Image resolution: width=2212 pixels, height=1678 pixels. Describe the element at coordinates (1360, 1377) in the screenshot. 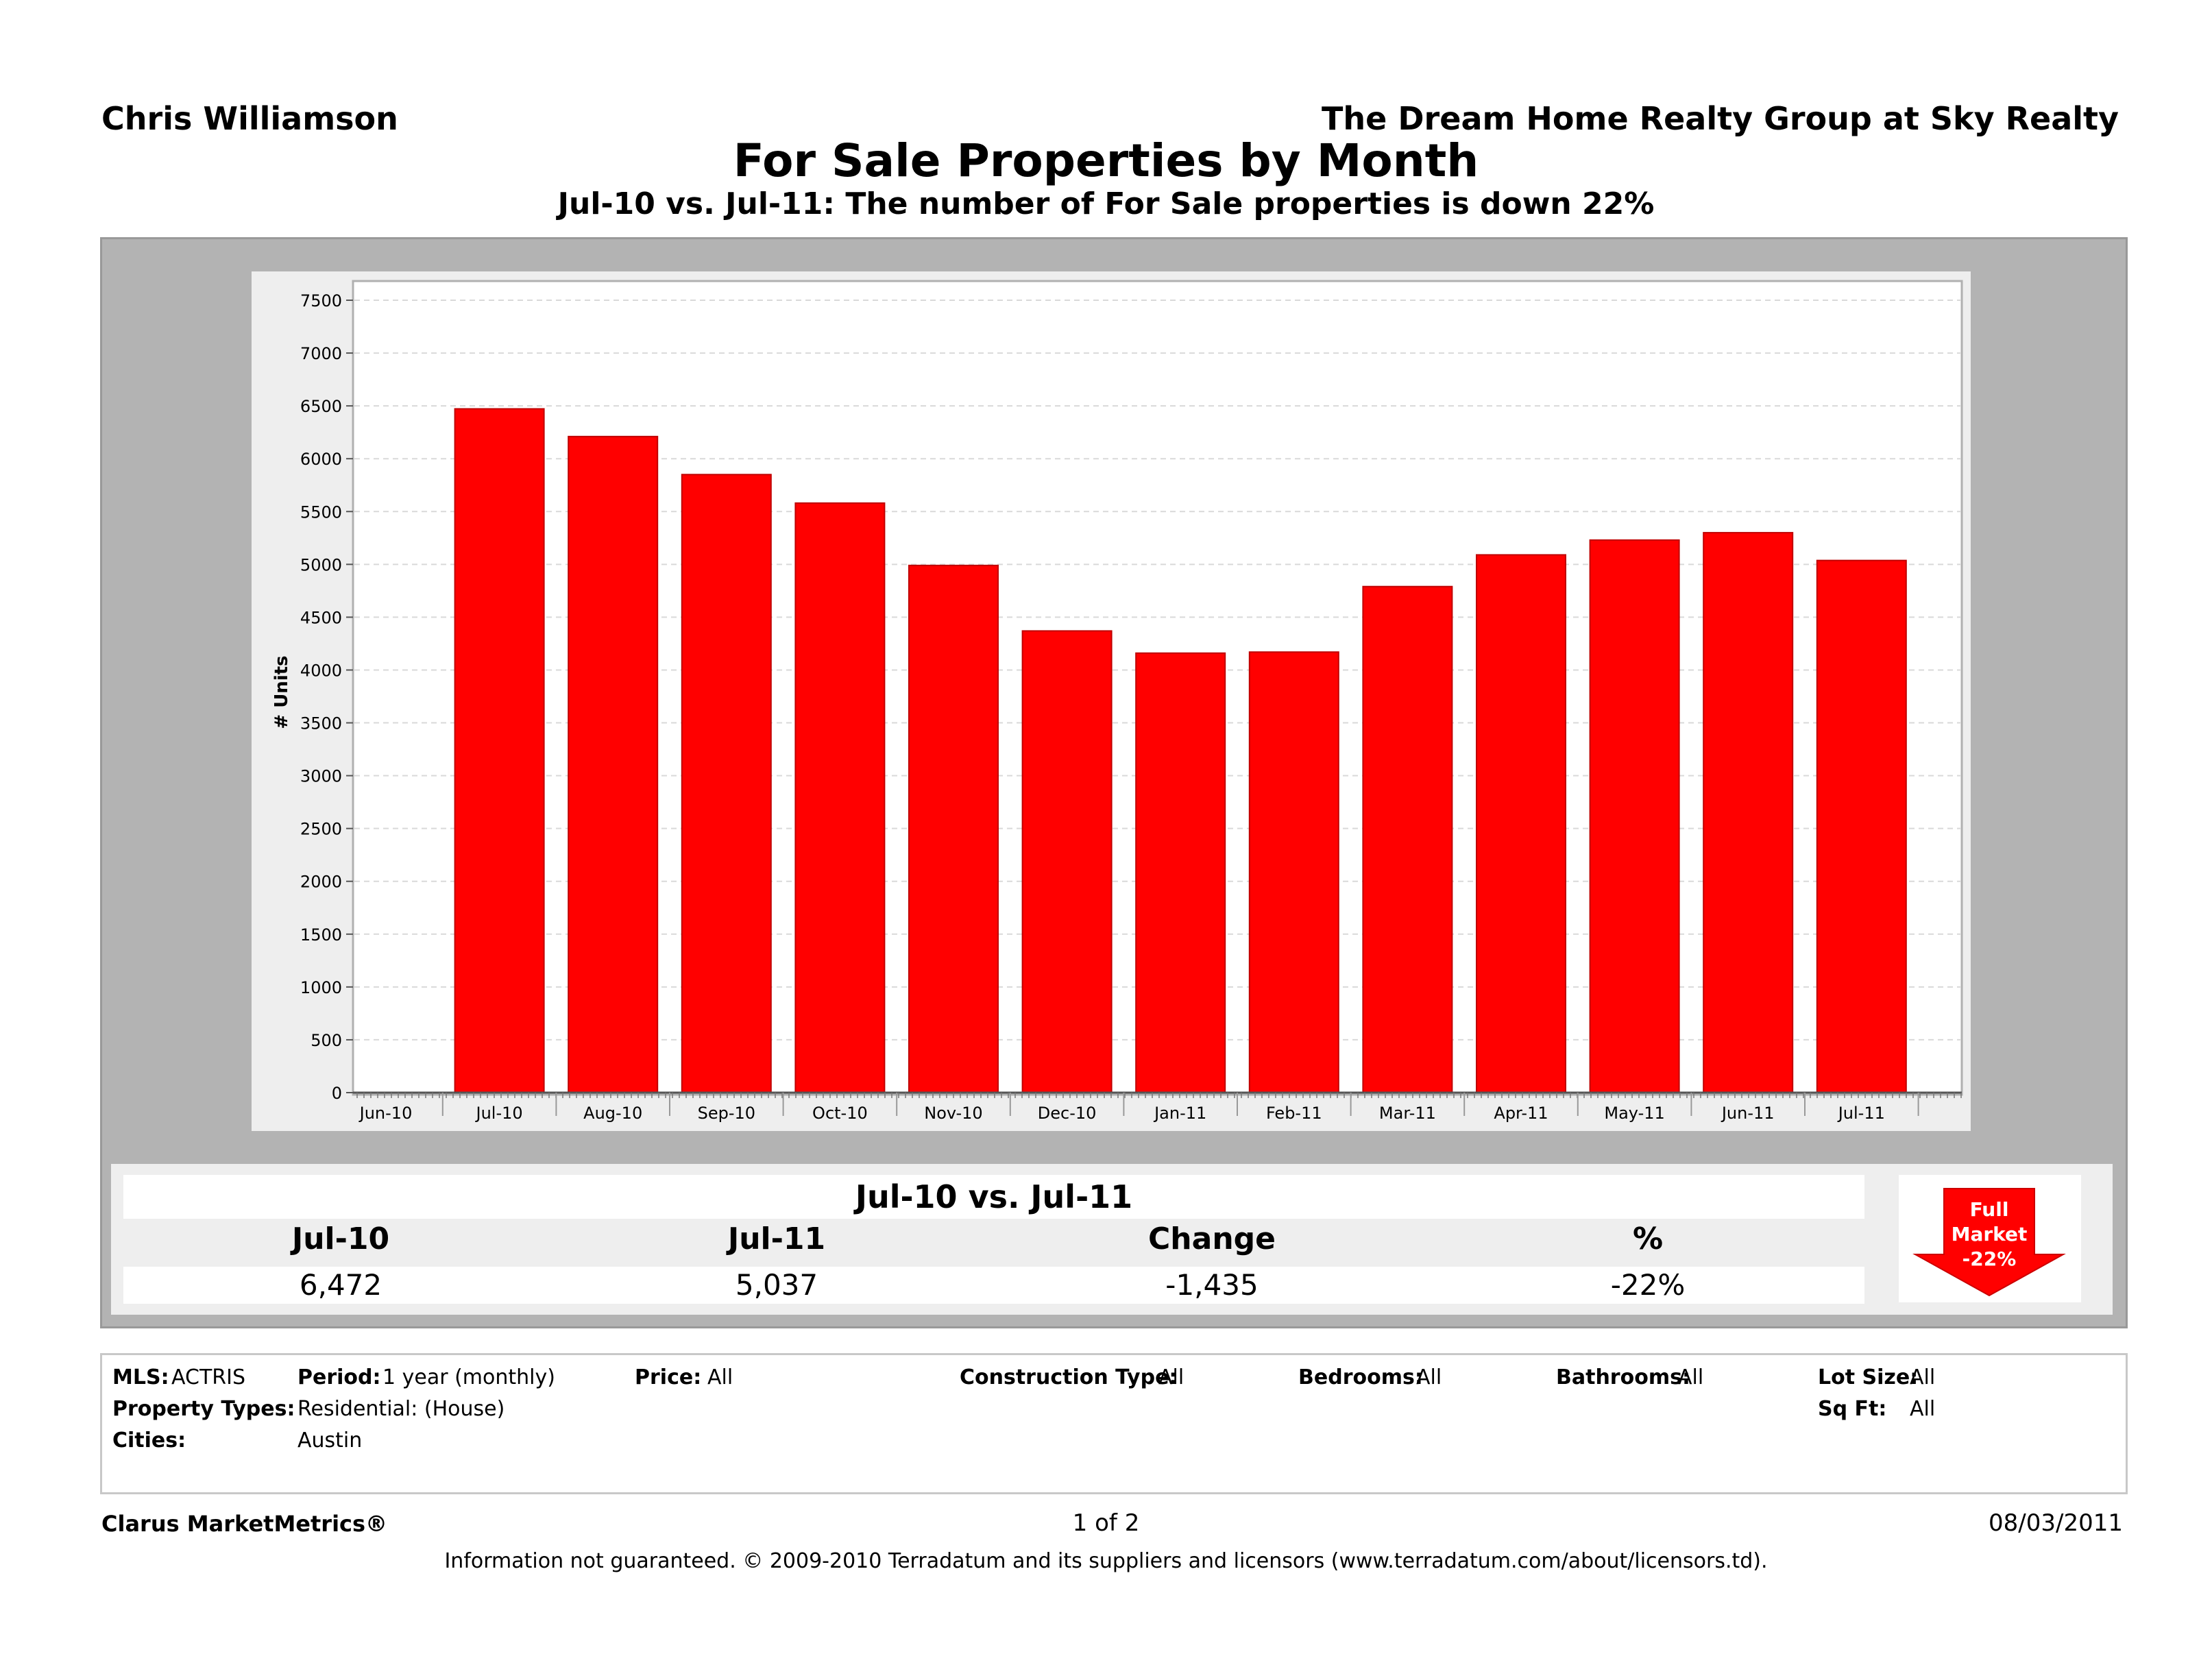

I see `filter-bedrooms-label: Bedrooms:` at that location.